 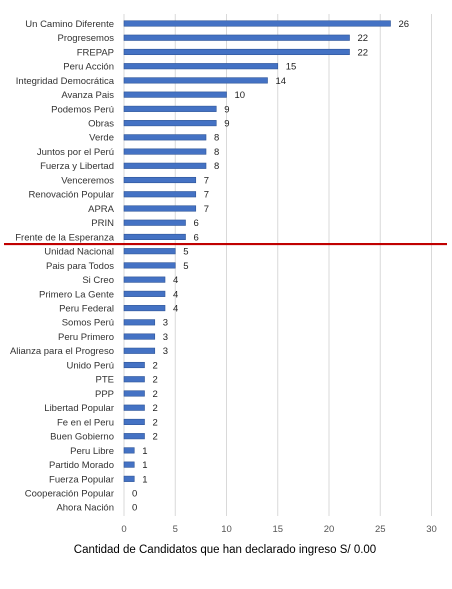 What do you see at coordinates (77, 166) in the screenshot?
I see `category-label: Fuerza y Libertad` at bounding box center [77, 166].